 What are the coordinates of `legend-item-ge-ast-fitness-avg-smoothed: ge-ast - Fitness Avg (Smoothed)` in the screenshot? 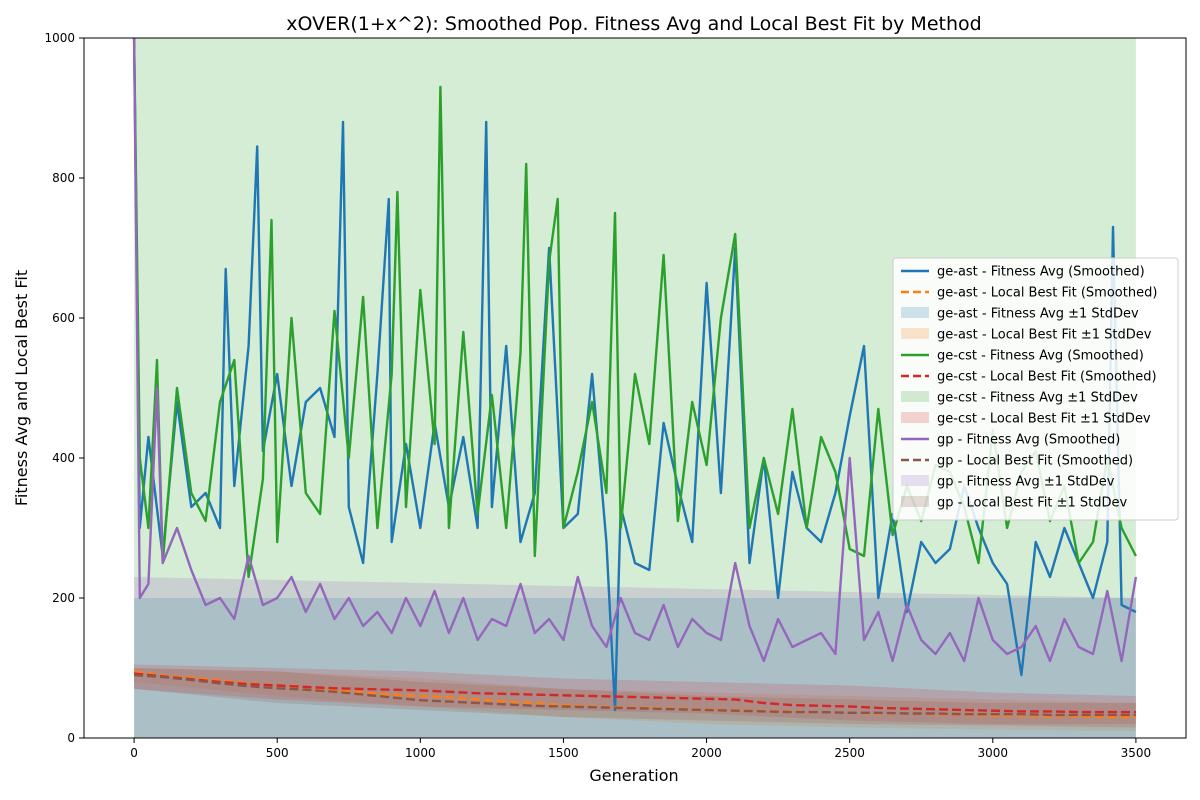 It's located at (1023, 272).